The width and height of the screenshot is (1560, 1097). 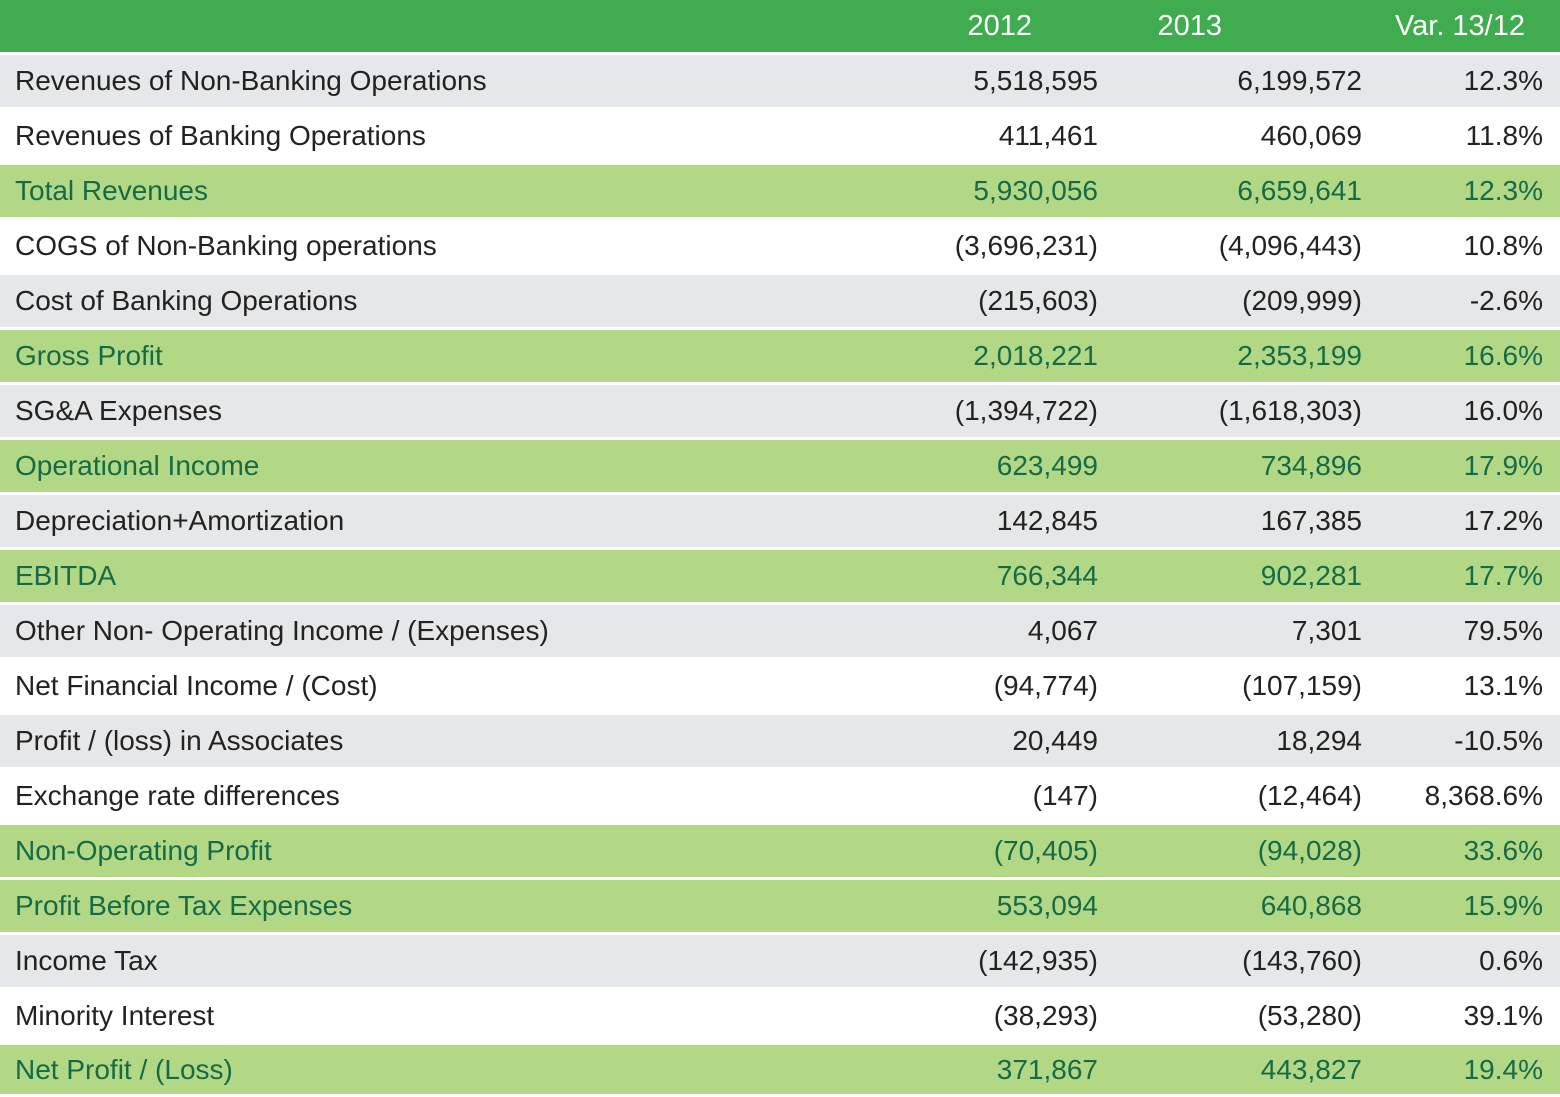 I want to click on value-var: -2.6%, so click(x=1462, y=302).